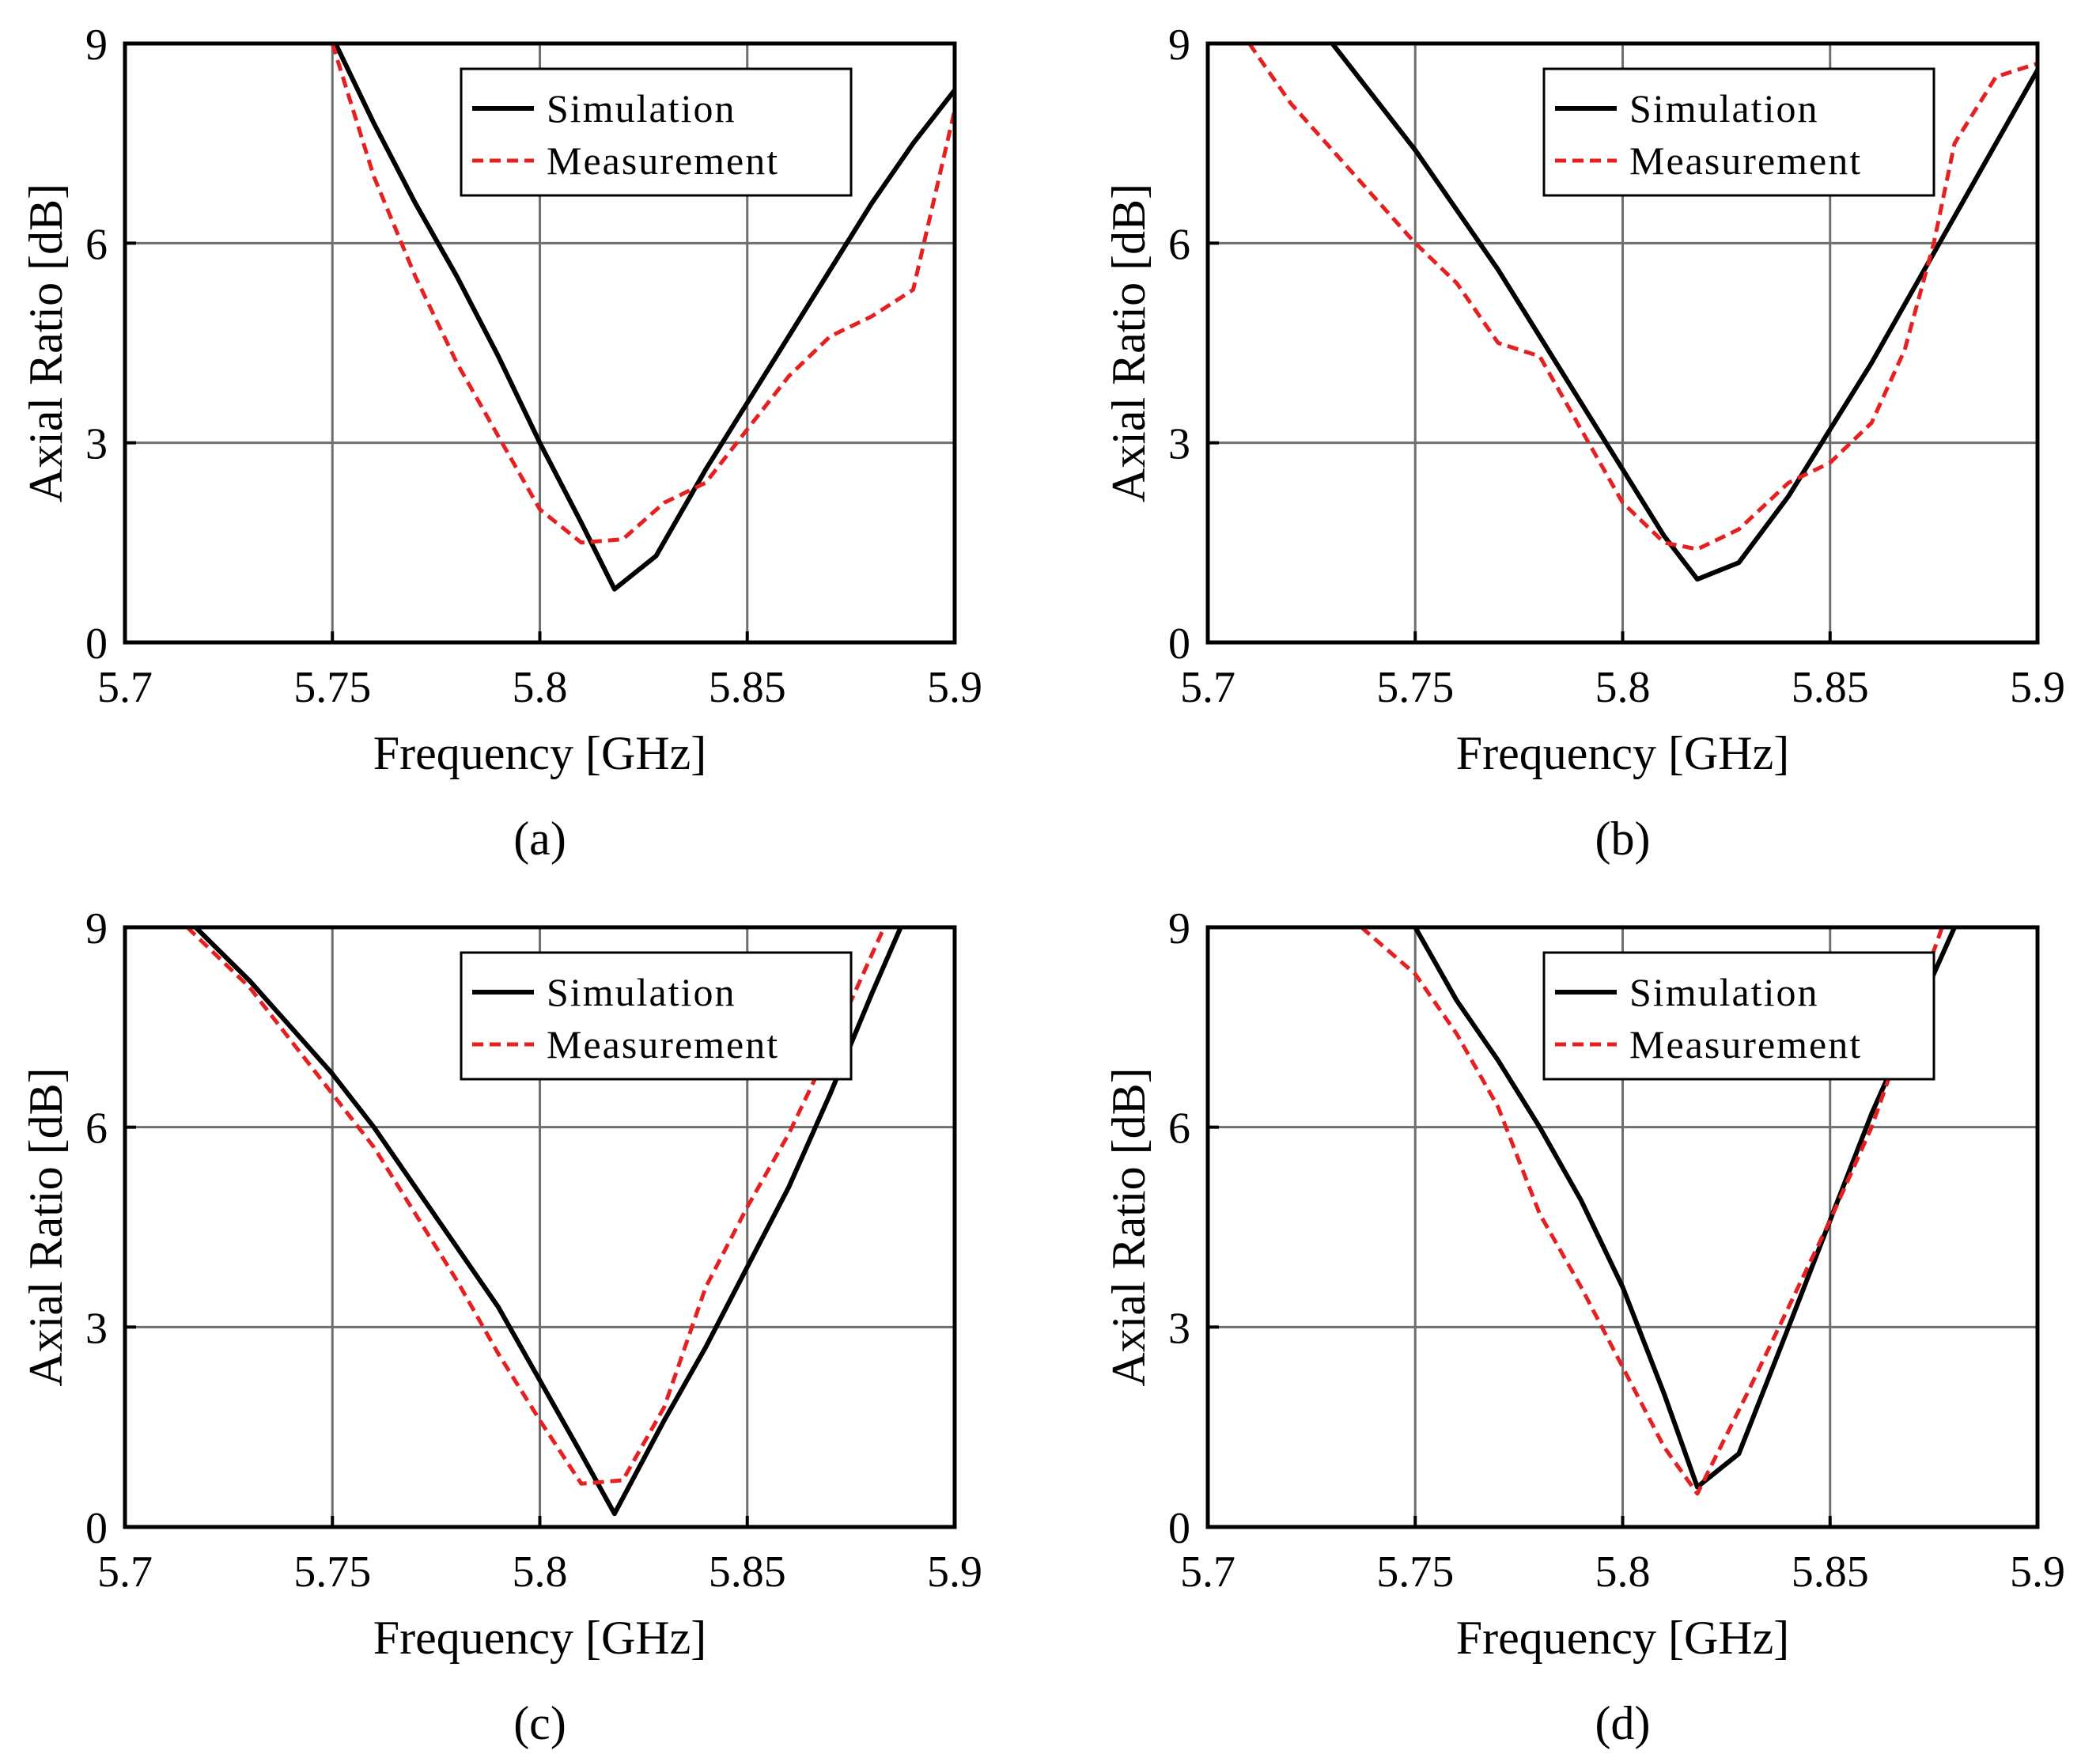 Image resolution: width=2100 pixels, height=1758 pixels. What do you see at coordinates (539, 1723) in the screenshot?
I see `panel-caption: (c)` at bounding box center [539, 1723].